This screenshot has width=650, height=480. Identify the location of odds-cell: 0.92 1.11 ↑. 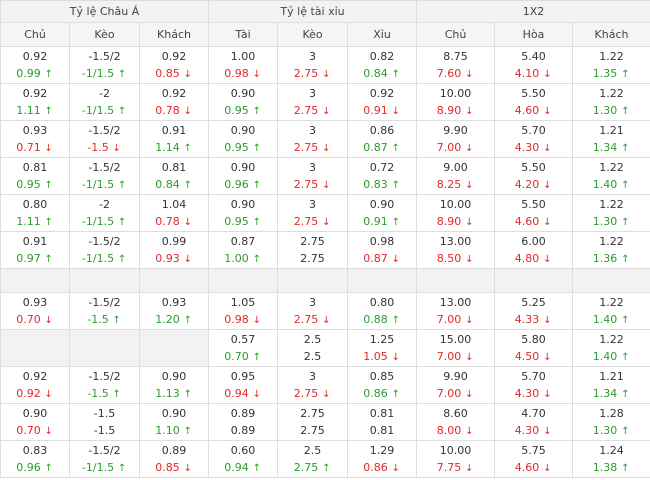
(35, 102).